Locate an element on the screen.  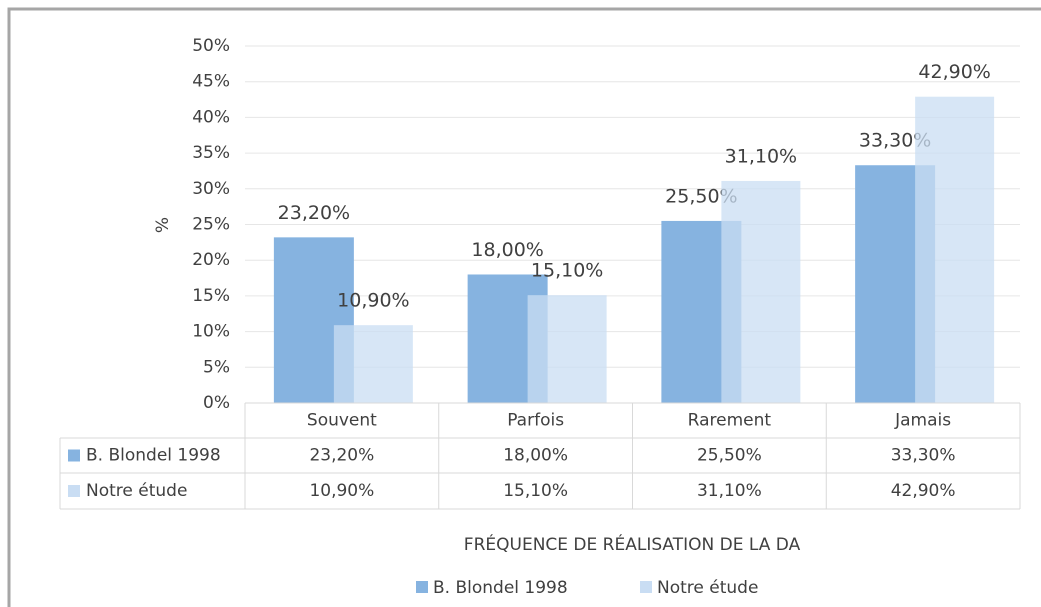
x-axis-title: FRÉQUENCE DE RÉALISATION DE LA DA is located at coordinates (632, 544).